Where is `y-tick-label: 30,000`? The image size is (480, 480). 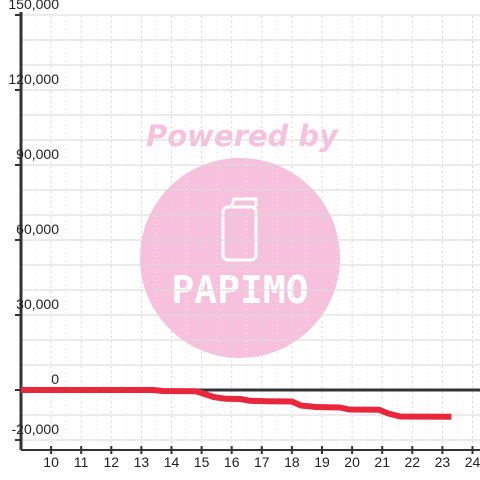
y-tick-label: 30,000 is located at coordinates (37, 304).